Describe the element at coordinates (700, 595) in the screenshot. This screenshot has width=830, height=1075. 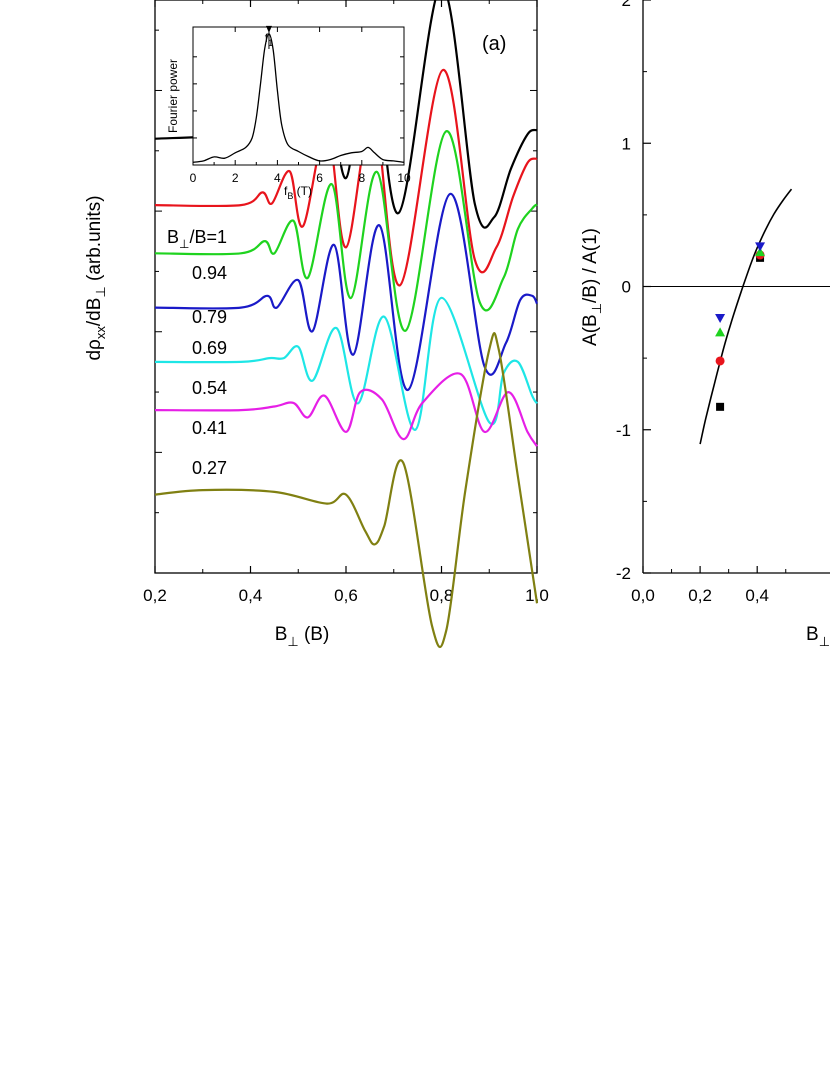
I see `b-x-tick-label: 0,2` at that location.